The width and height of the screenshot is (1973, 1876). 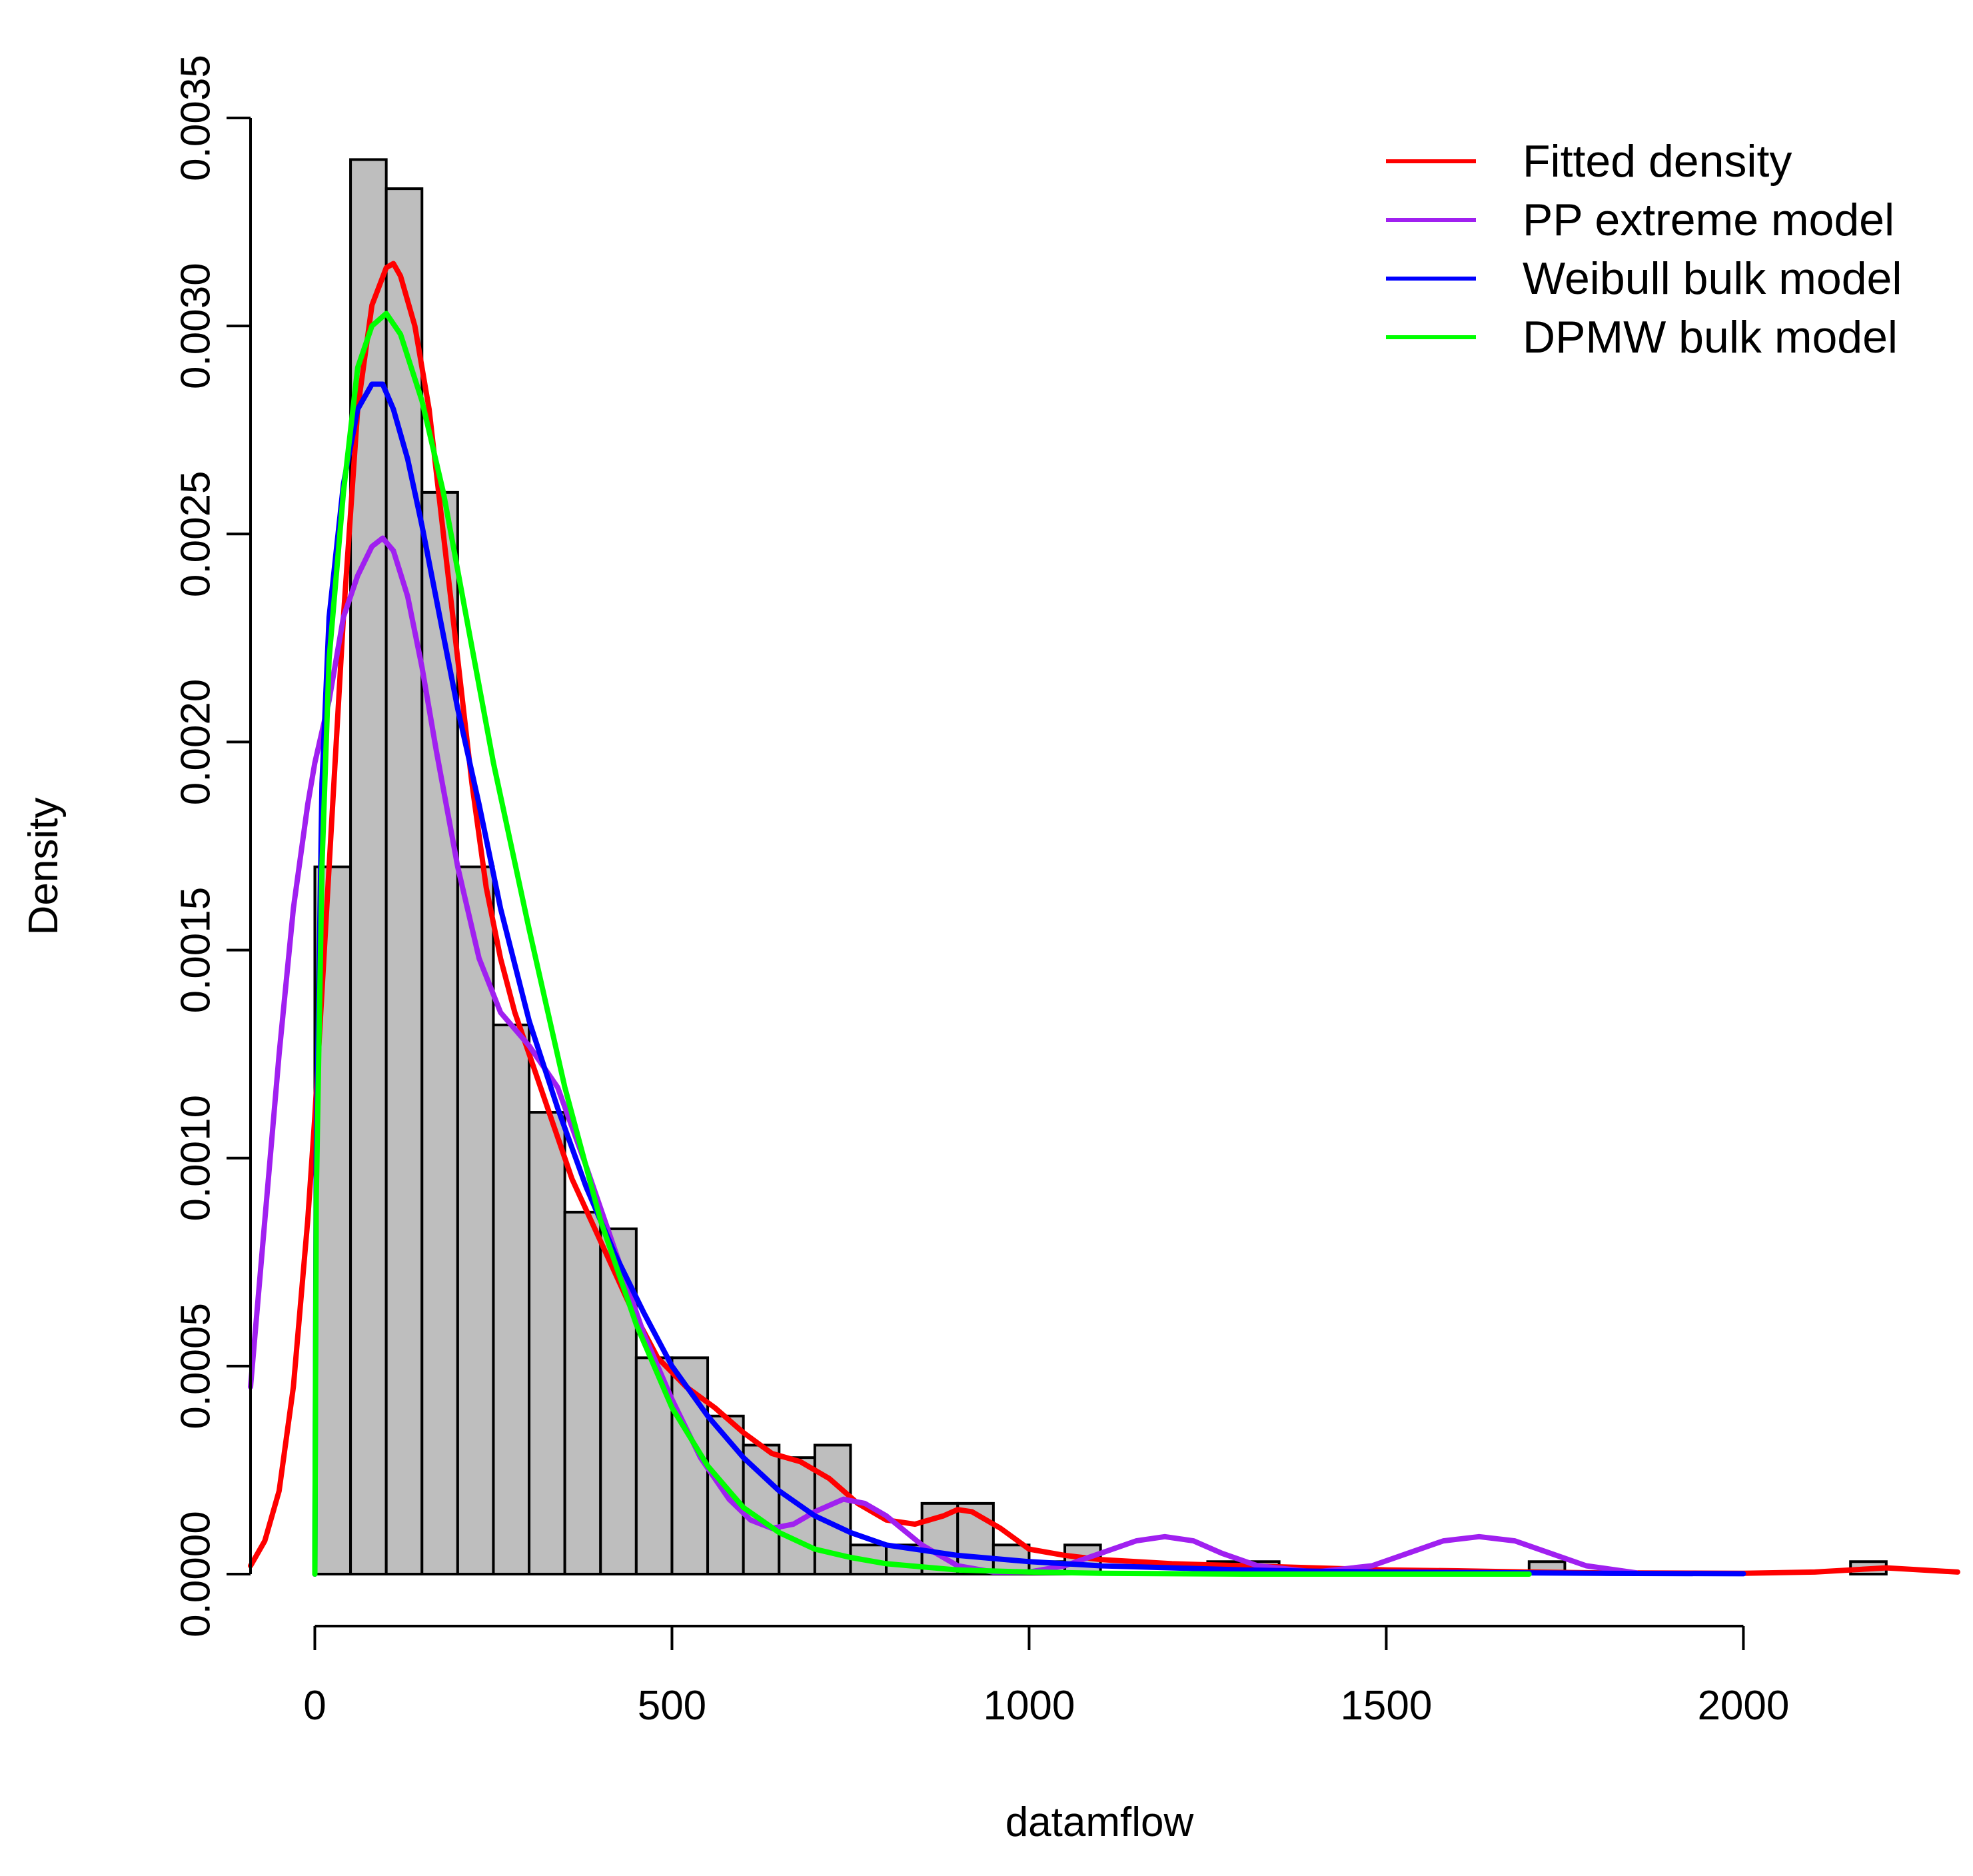 I want to click on x-tick-label: 0, so click(x=314, y=1706).